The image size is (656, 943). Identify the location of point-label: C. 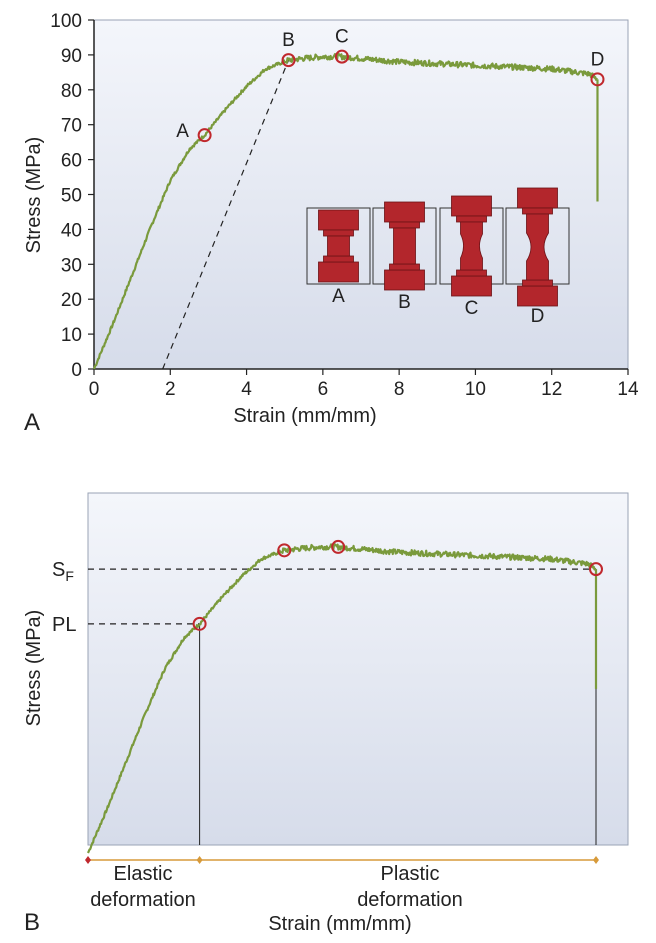
(342, 37).